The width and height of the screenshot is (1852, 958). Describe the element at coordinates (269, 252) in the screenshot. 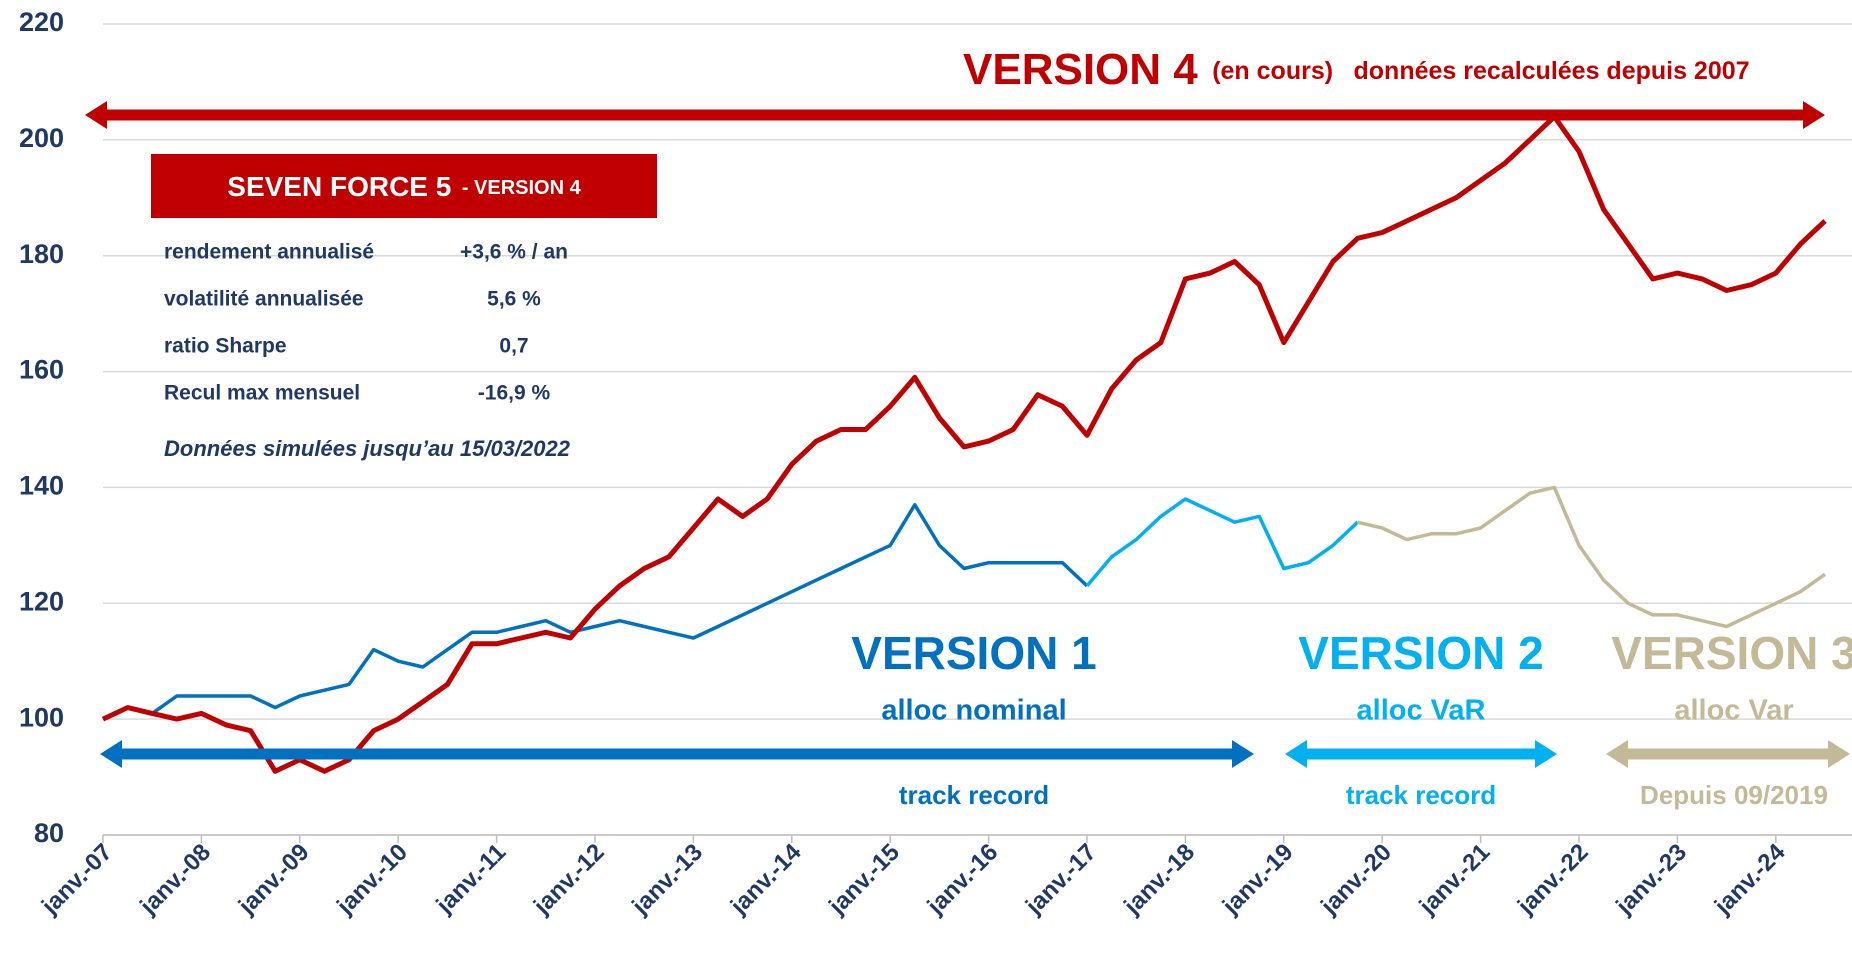

I see `stat-label: rendement annualisé` at that location.